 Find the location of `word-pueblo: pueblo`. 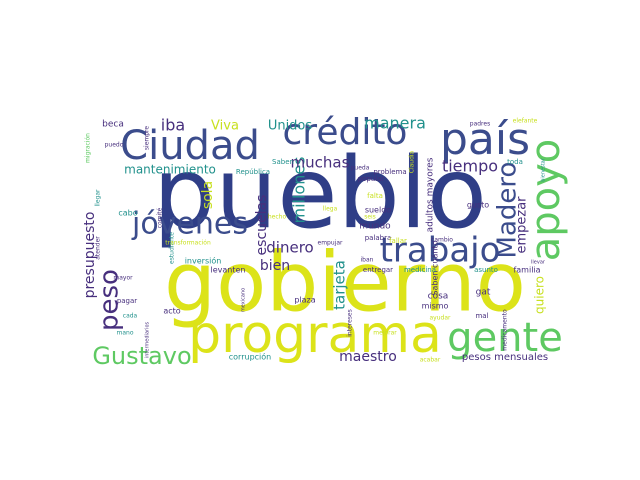

word-pueblo: pueblo is located at coordinates (320, 194).